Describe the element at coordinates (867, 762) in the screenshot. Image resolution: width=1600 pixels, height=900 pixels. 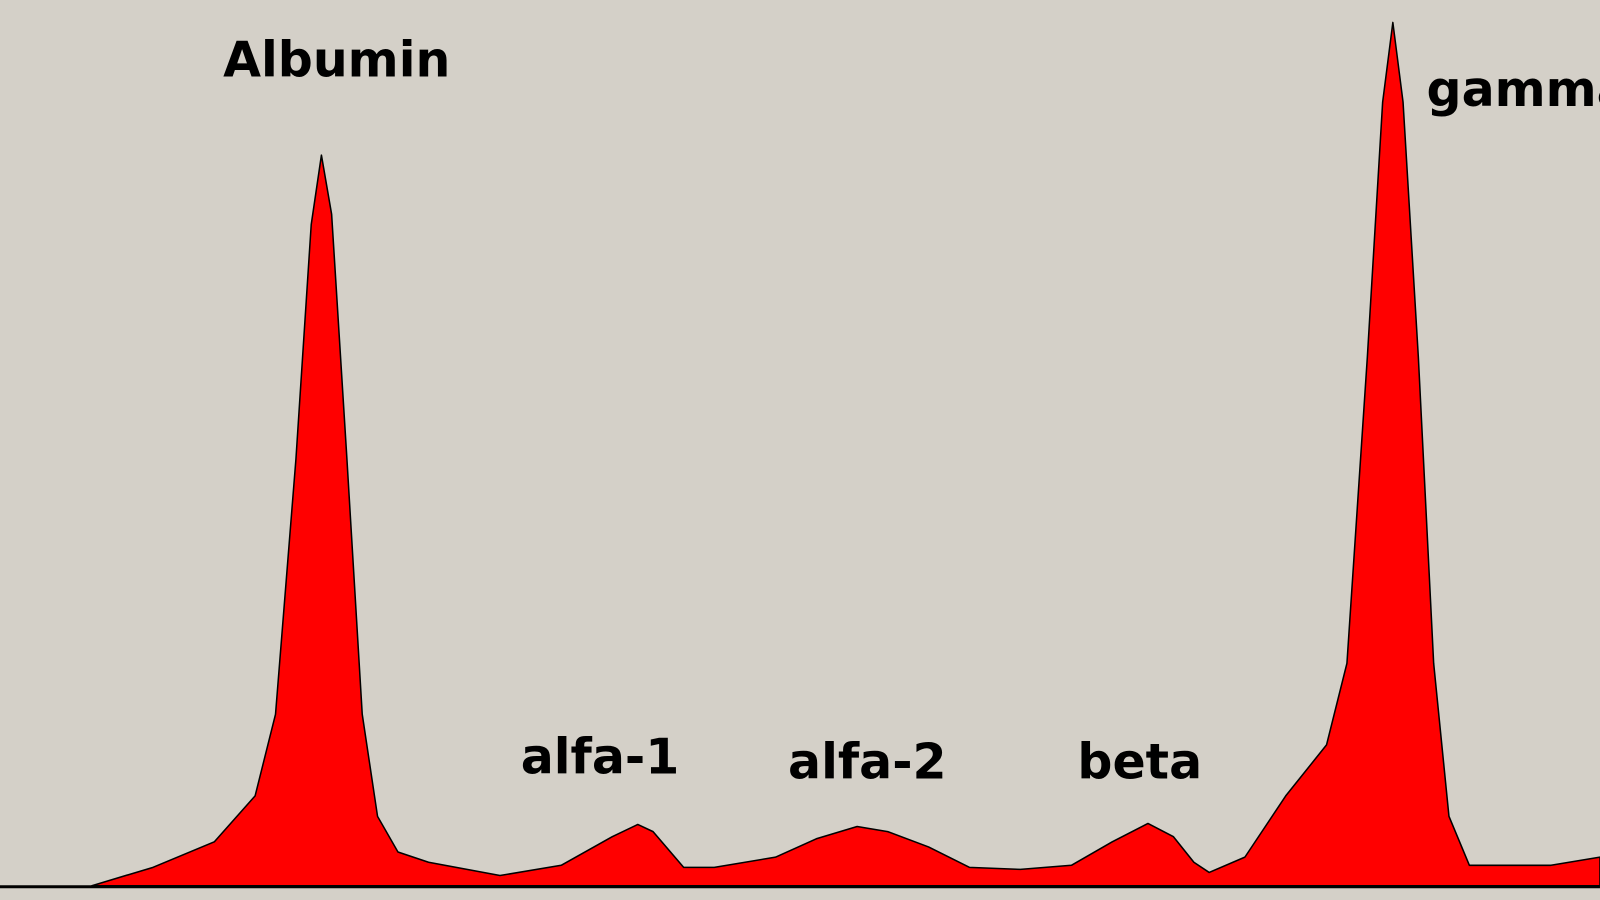
I see `label-alfa-2: alfa-2` at that location.